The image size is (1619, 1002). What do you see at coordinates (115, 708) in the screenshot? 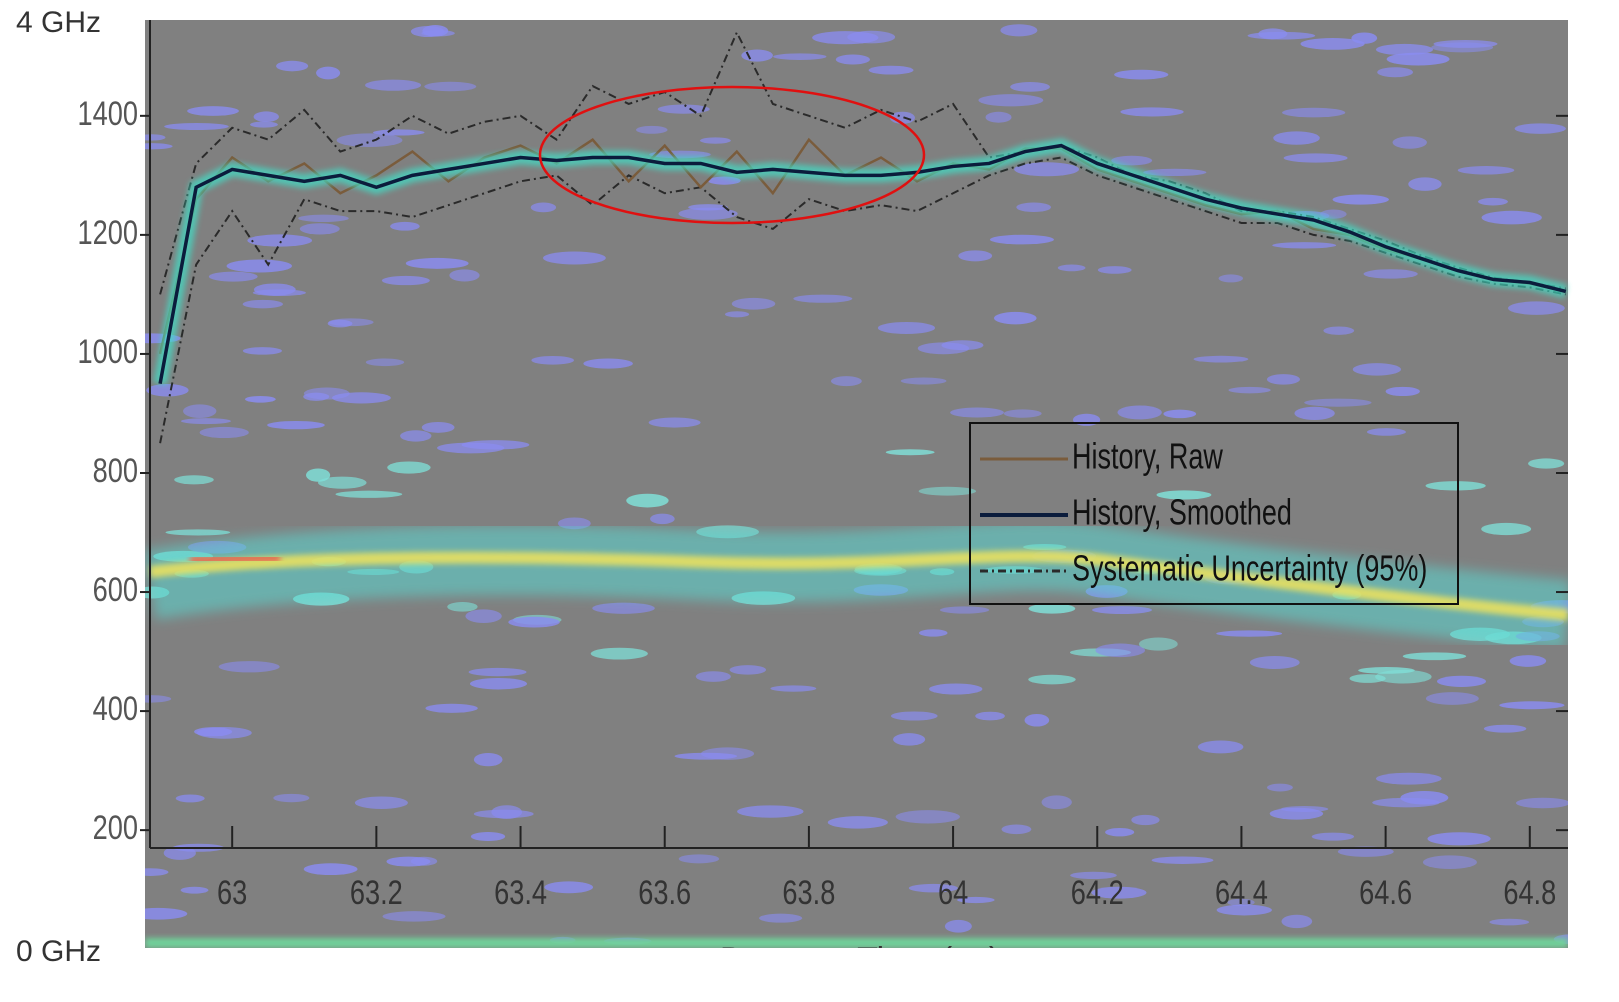
I see `y-tick-label: 400` at bounding box center [115, 708].